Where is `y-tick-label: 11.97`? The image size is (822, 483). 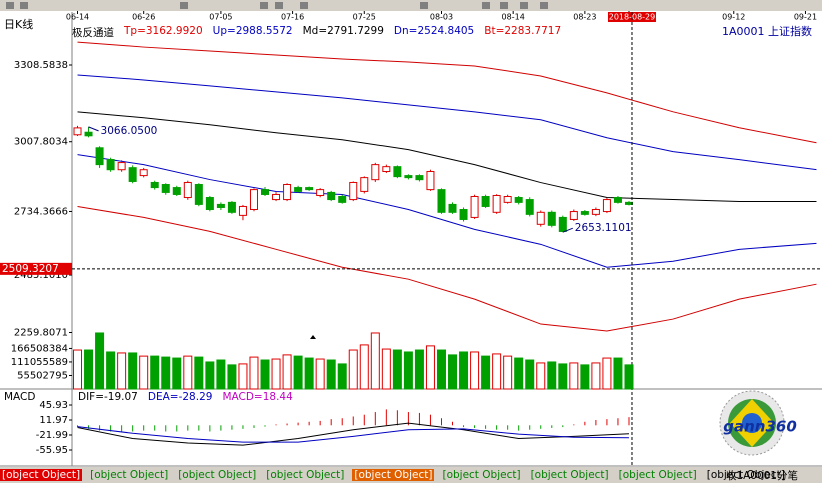 y-tick-label: 11.97 is located at coordinates (53, 420).